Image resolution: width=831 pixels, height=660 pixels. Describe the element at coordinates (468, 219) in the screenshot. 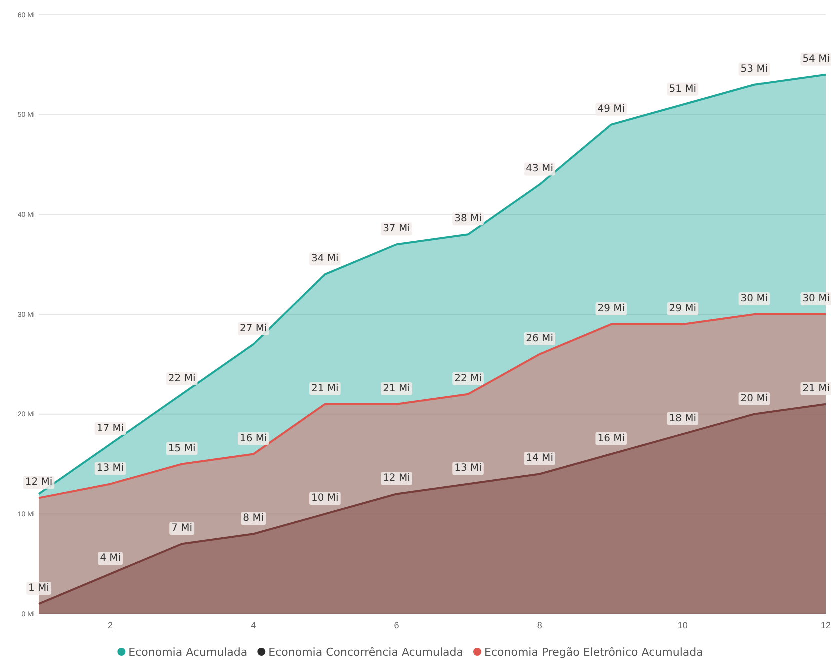

I see `data-label: 38 Mi` at that location.